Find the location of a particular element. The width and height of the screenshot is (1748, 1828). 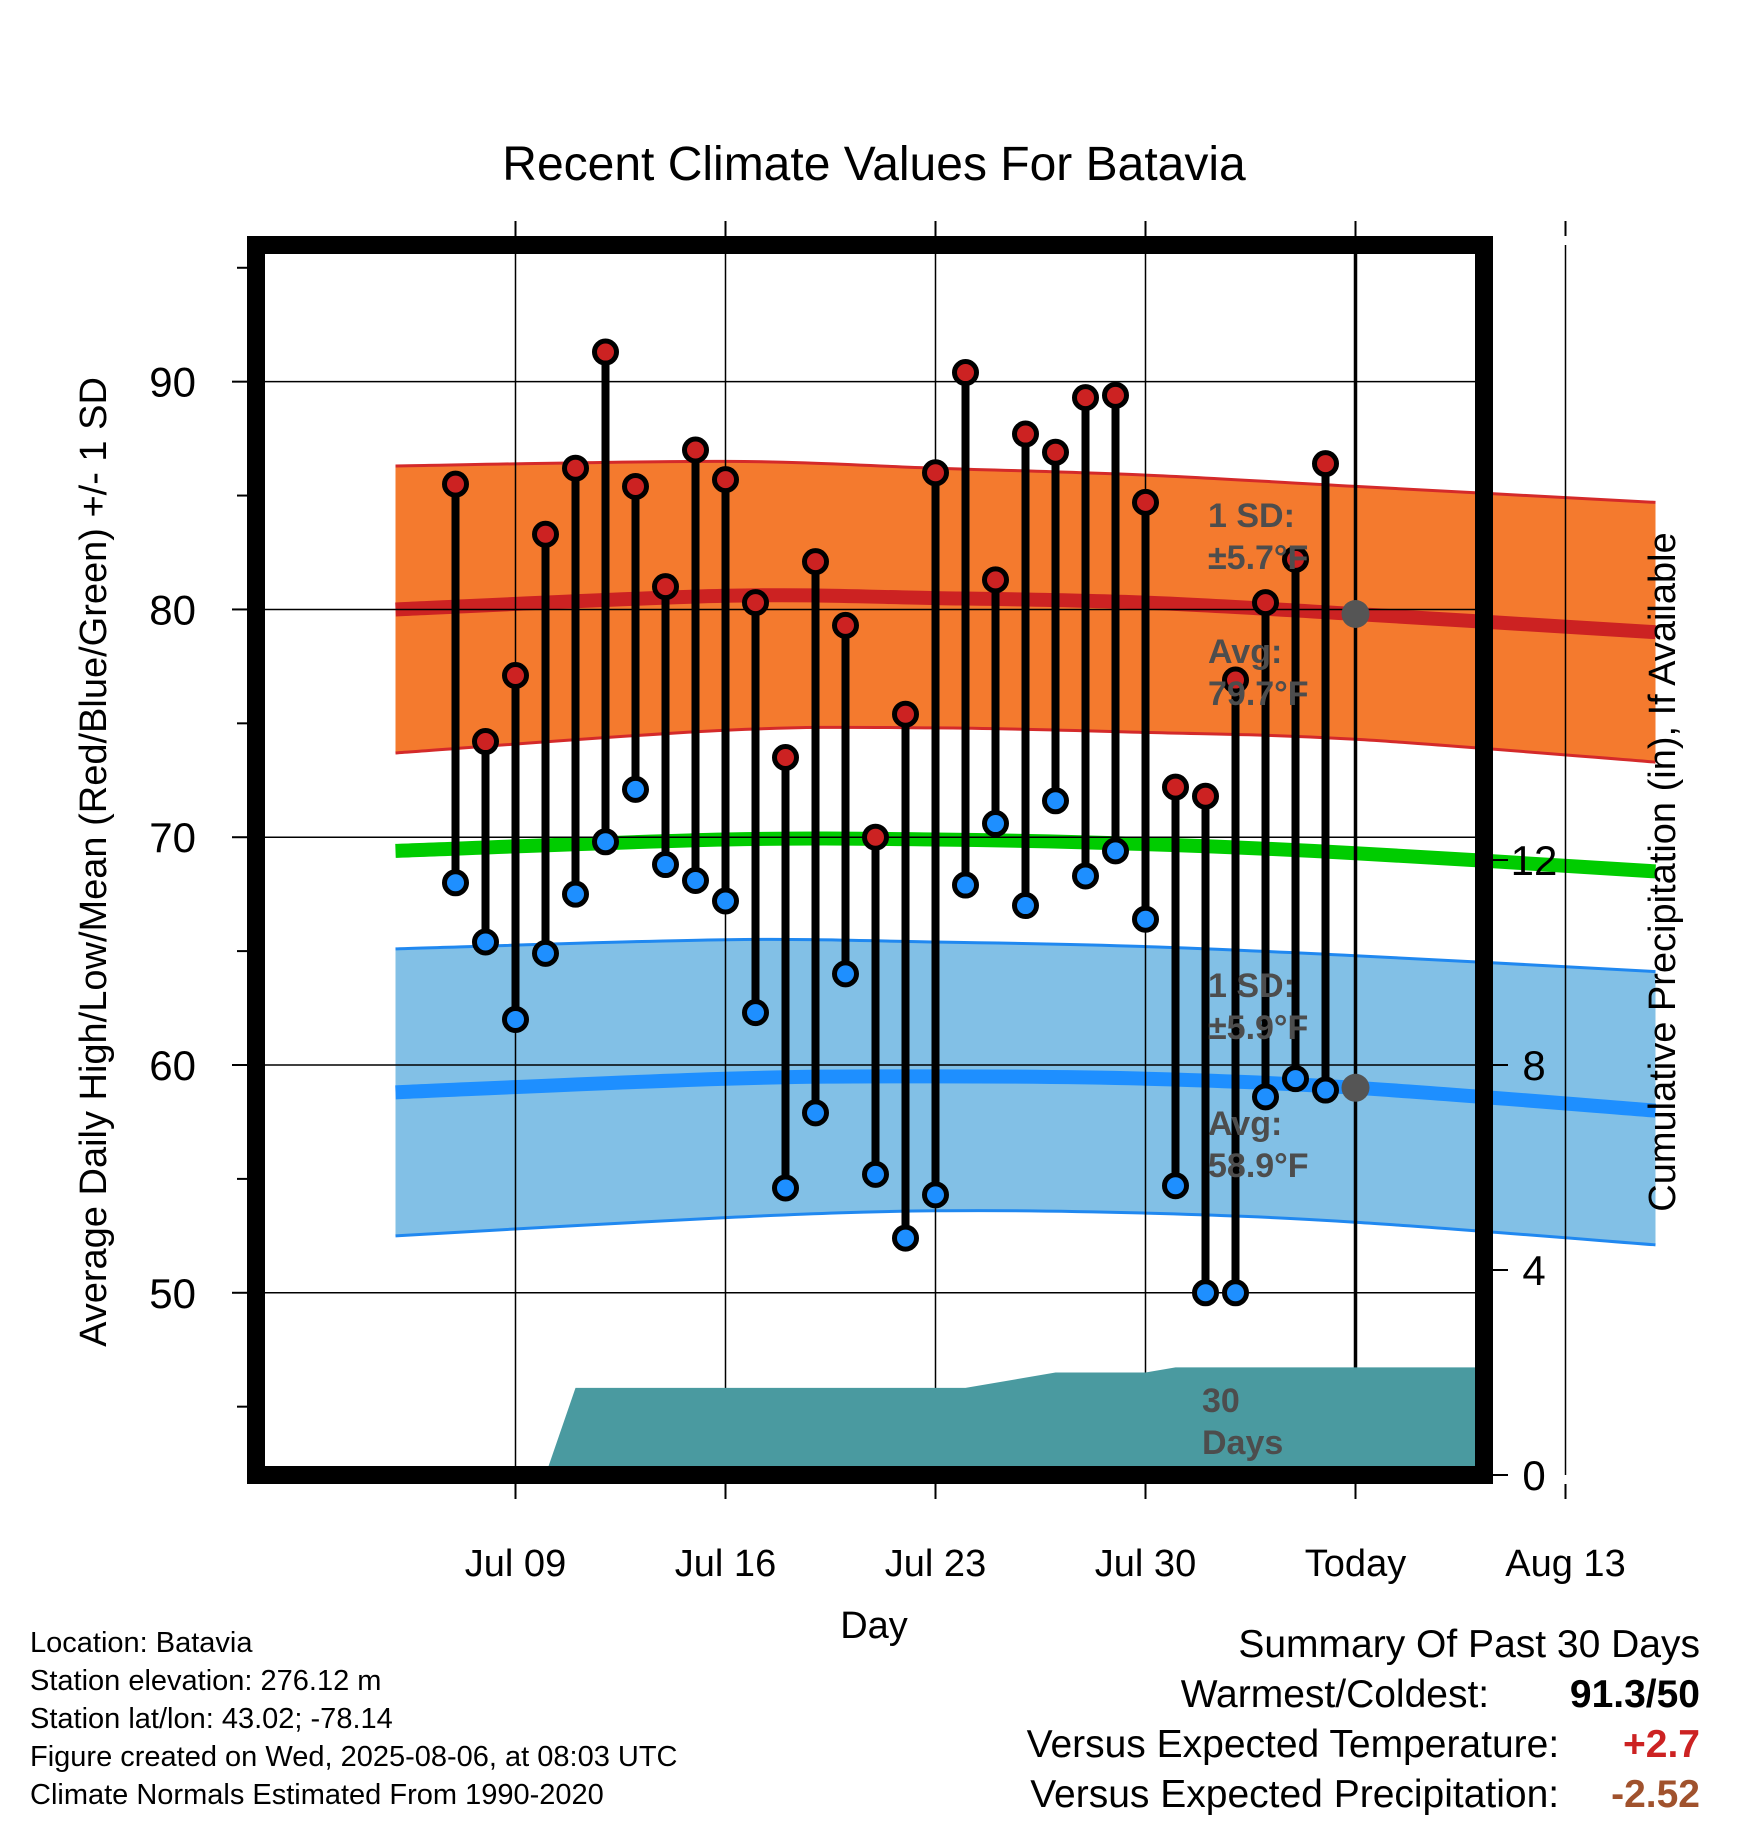

today-high-avg-marker is located at coordinates (1355, 614).